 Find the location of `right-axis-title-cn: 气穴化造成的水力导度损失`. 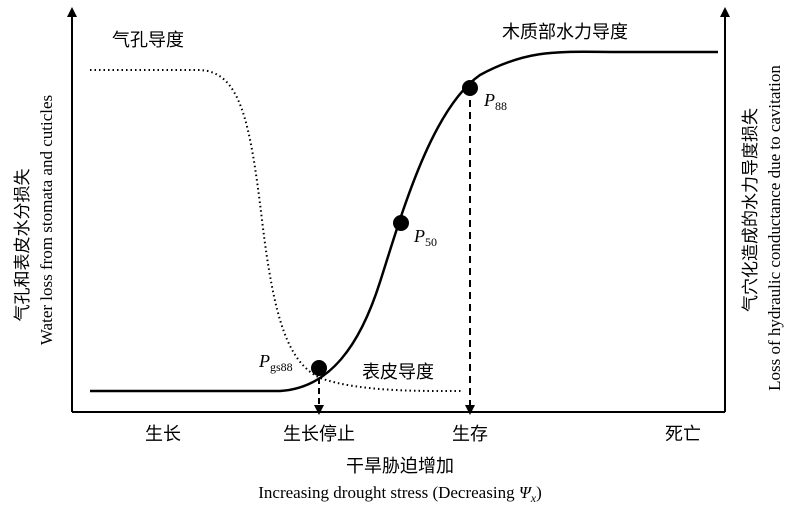

right-axis-title-cn: 气穴化造成的水力导度损失 is located at coordinates (751, 210).